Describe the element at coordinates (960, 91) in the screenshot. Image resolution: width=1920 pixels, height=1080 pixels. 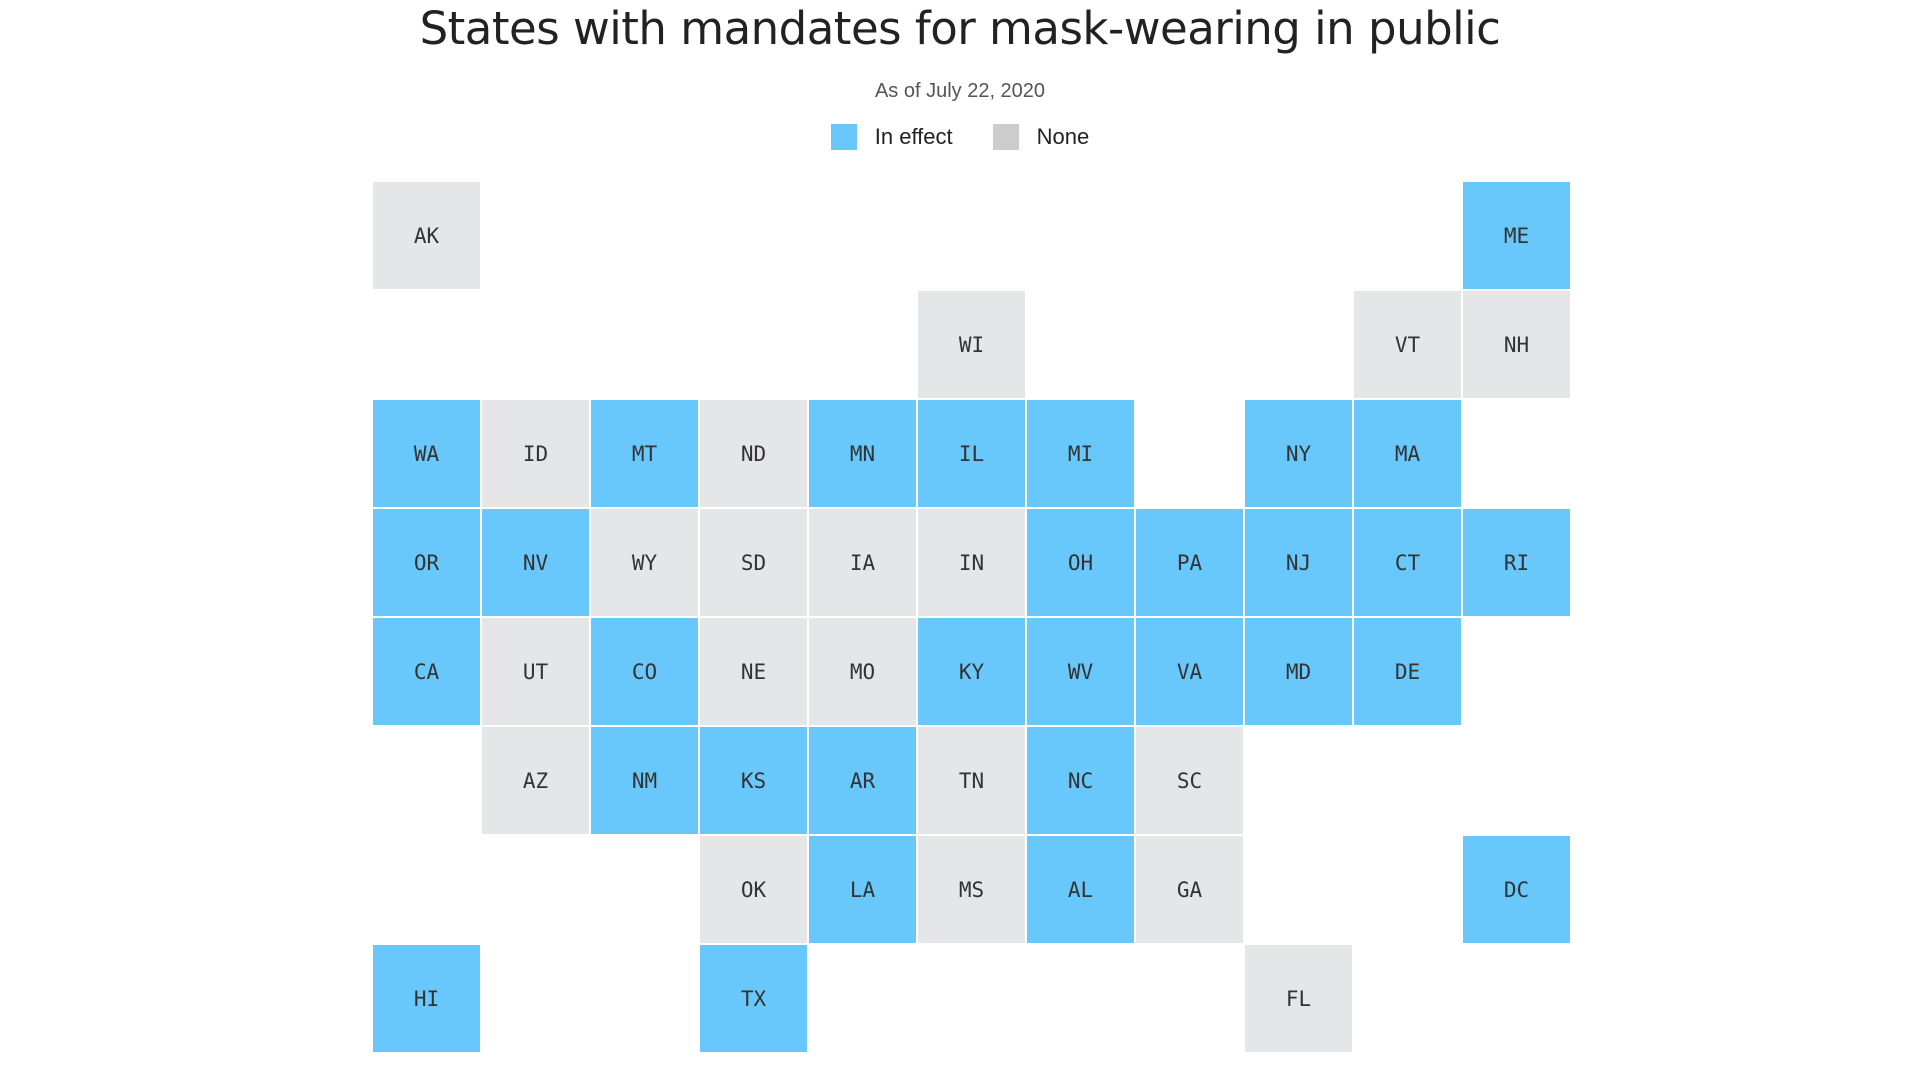
I see `chart-subtitle: As of July 22, 2020` at that location.